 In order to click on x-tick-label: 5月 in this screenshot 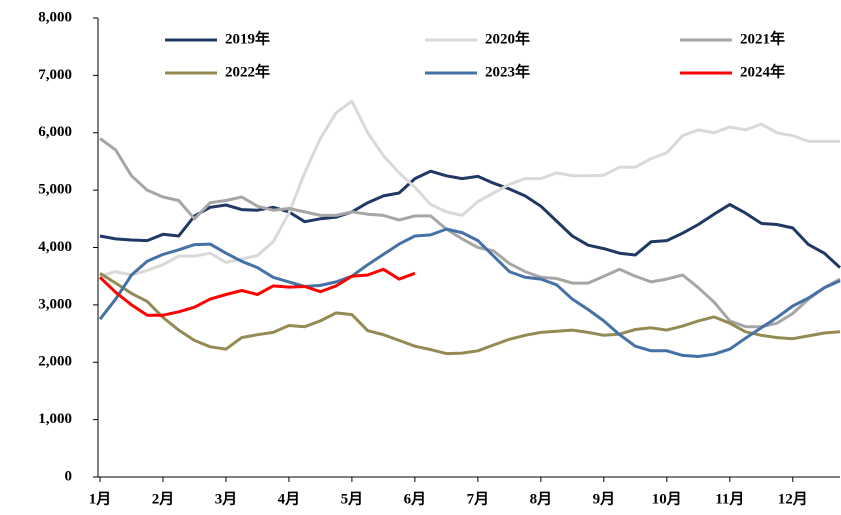, I will do `click(352, 498)`.